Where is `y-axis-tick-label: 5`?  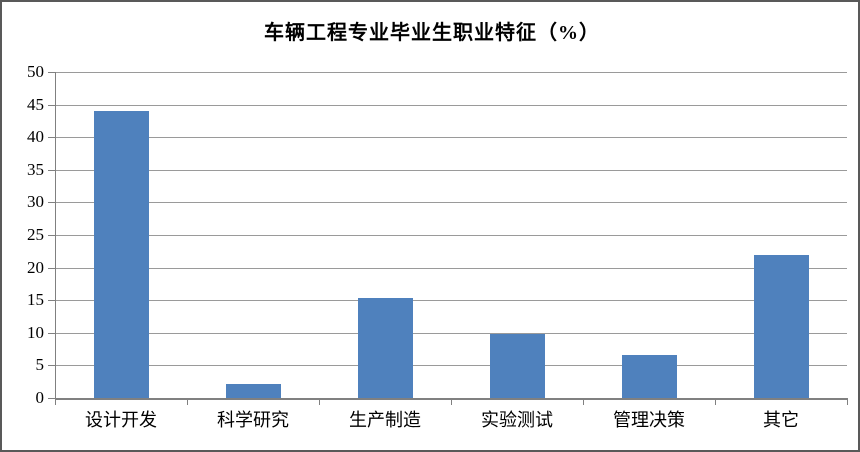 y-axis-tick-label: 5 is located at coordinates (40, 365).